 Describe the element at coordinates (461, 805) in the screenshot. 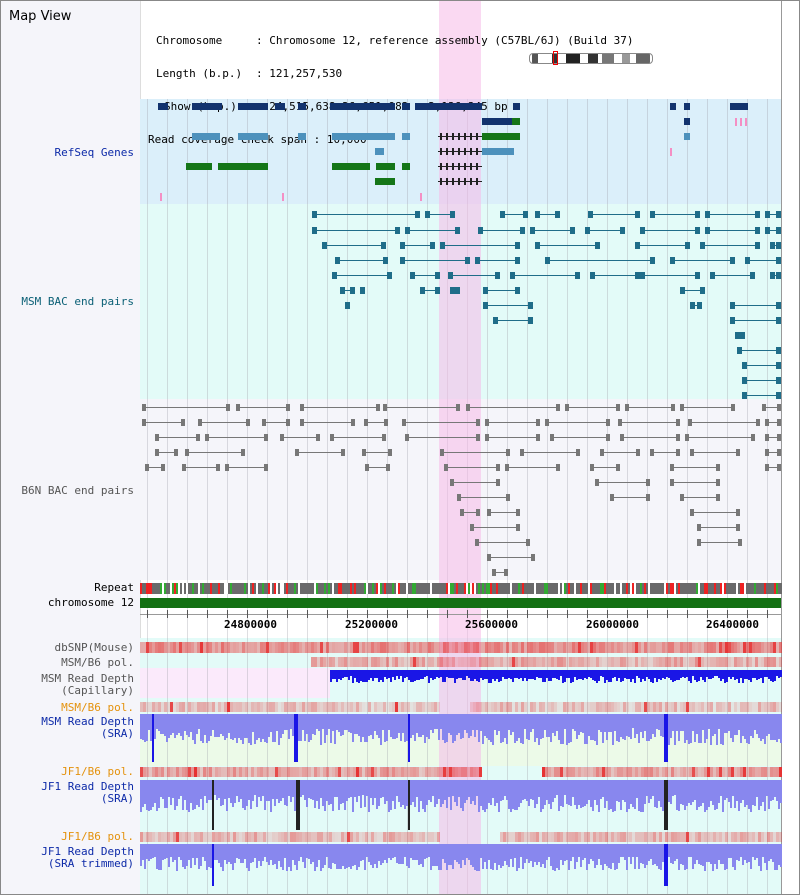

I see `jf1-depth-sra-plot` at that location.